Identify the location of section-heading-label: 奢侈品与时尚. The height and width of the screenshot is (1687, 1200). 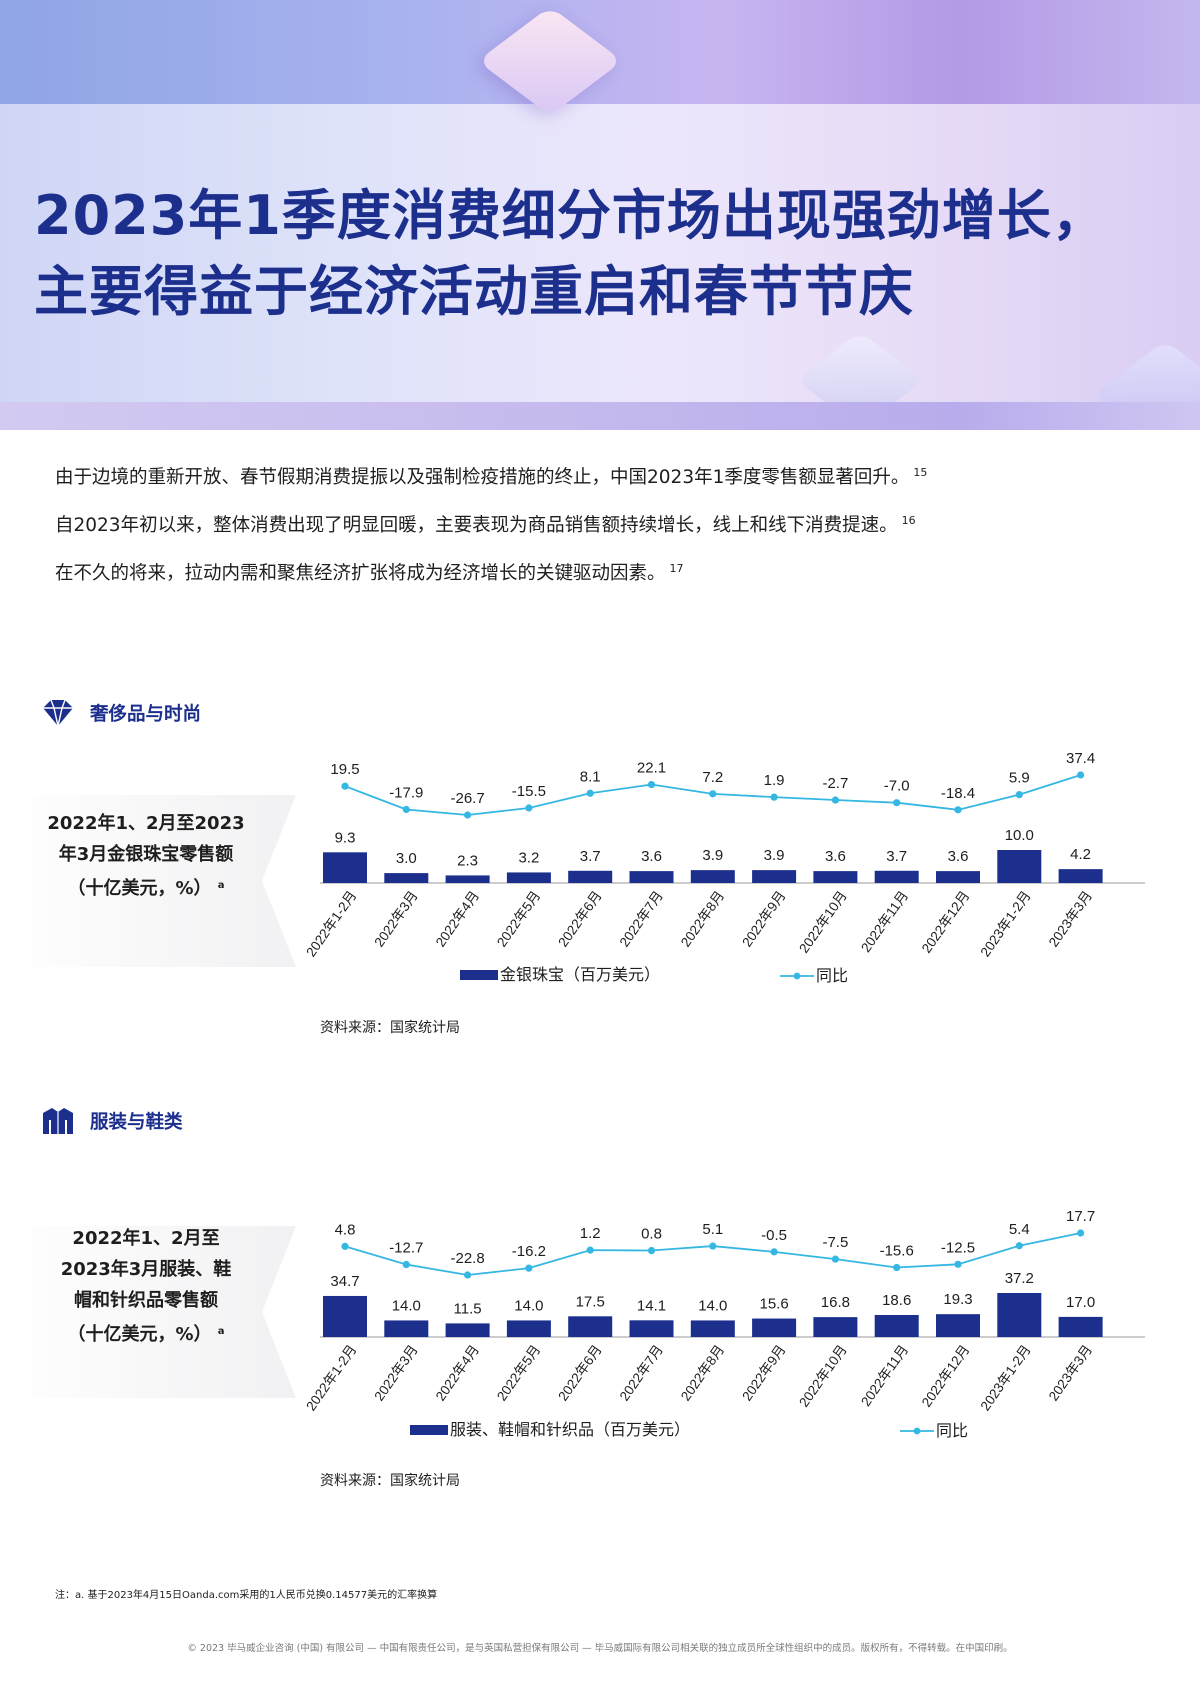
(146, 714).